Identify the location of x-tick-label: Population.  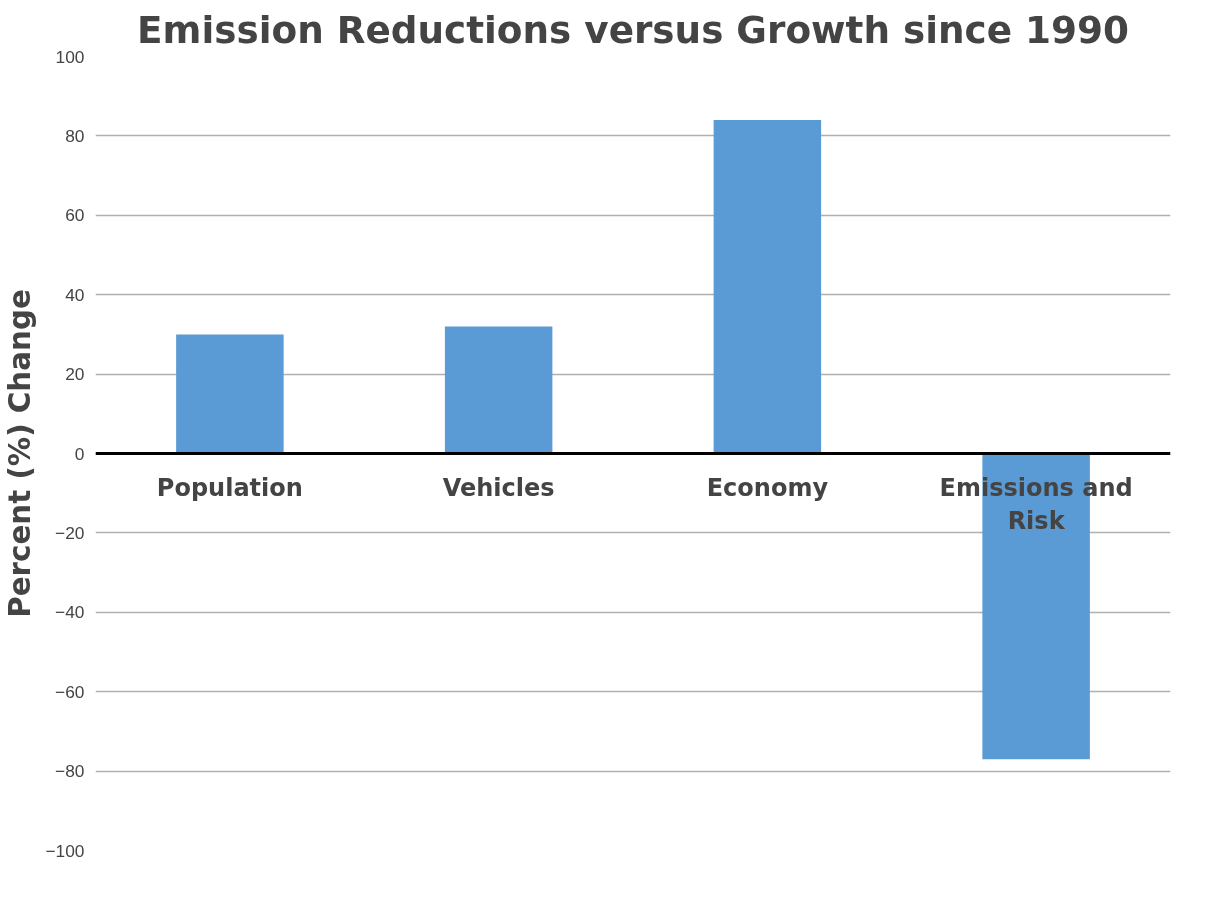
(229, 487).